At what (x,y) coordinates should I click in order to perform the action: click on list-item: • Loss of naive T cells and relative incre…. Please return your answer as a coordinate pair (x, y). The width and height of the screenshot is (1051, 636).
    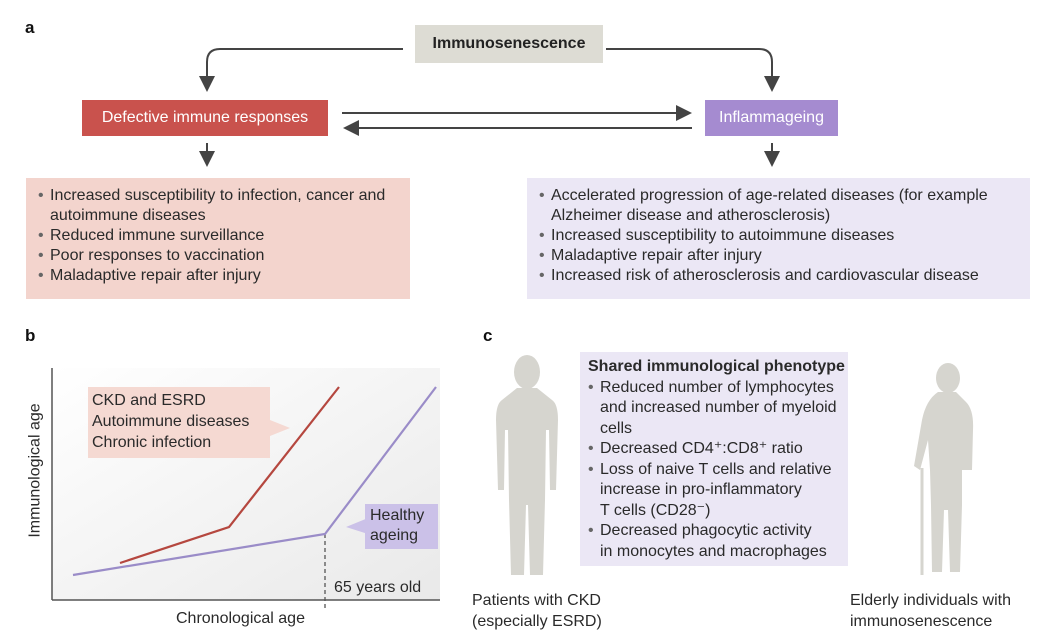
    Looking at the image, I should click on (710, 489).